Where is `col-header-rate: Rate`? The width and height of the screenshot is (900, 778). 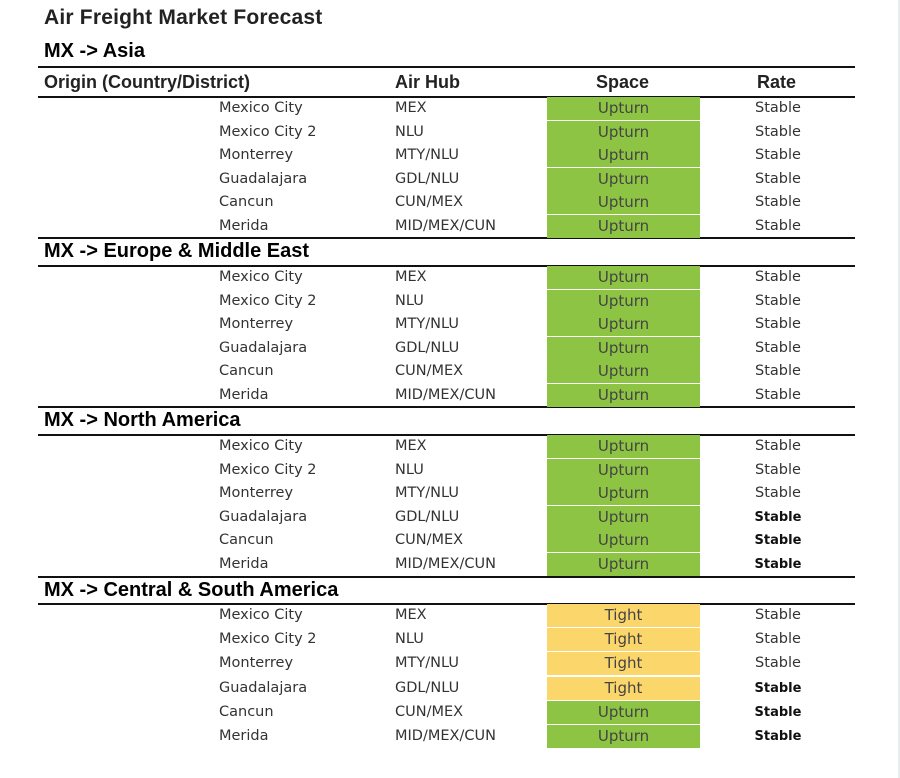
col-header-rate: Rate is located at coordinates (777, 82).